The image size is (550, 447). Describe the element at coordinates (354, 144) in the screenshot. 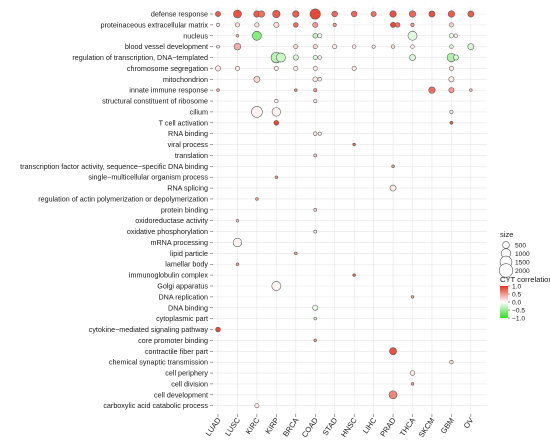

I see `point-hnsc-viral-process` at that location.